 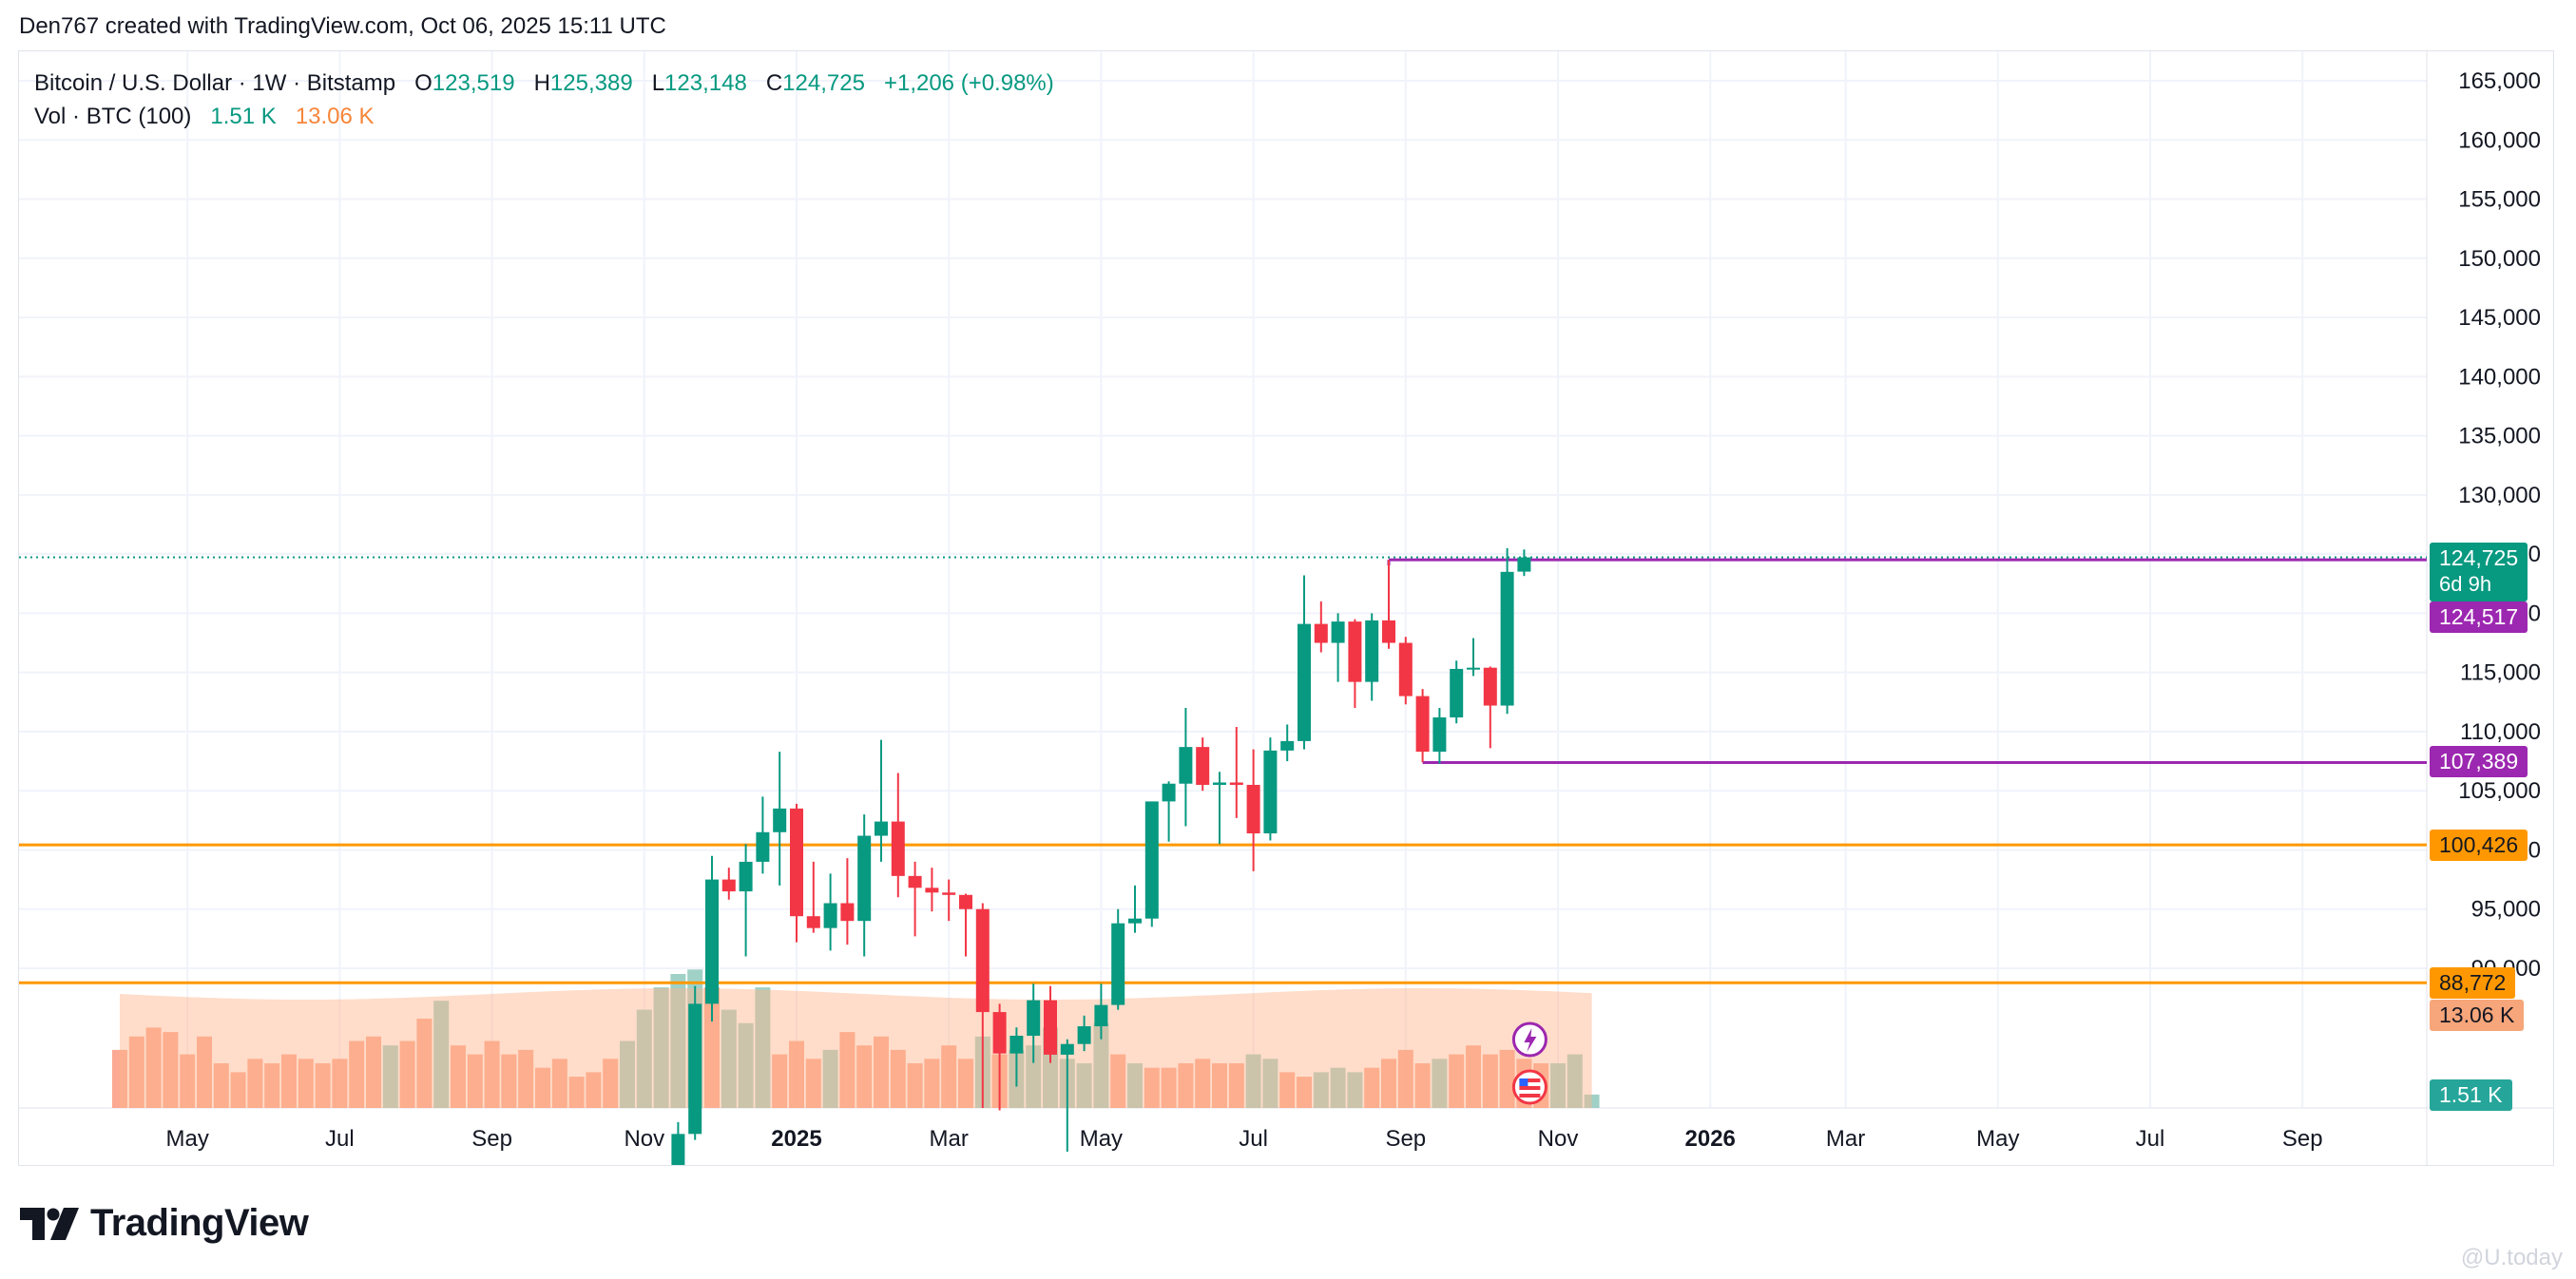 What do you see at coordinates (2473, 983) in the screenshot?
I see `level-88k-tag: 88,772` at bounding box center [2473, 983].